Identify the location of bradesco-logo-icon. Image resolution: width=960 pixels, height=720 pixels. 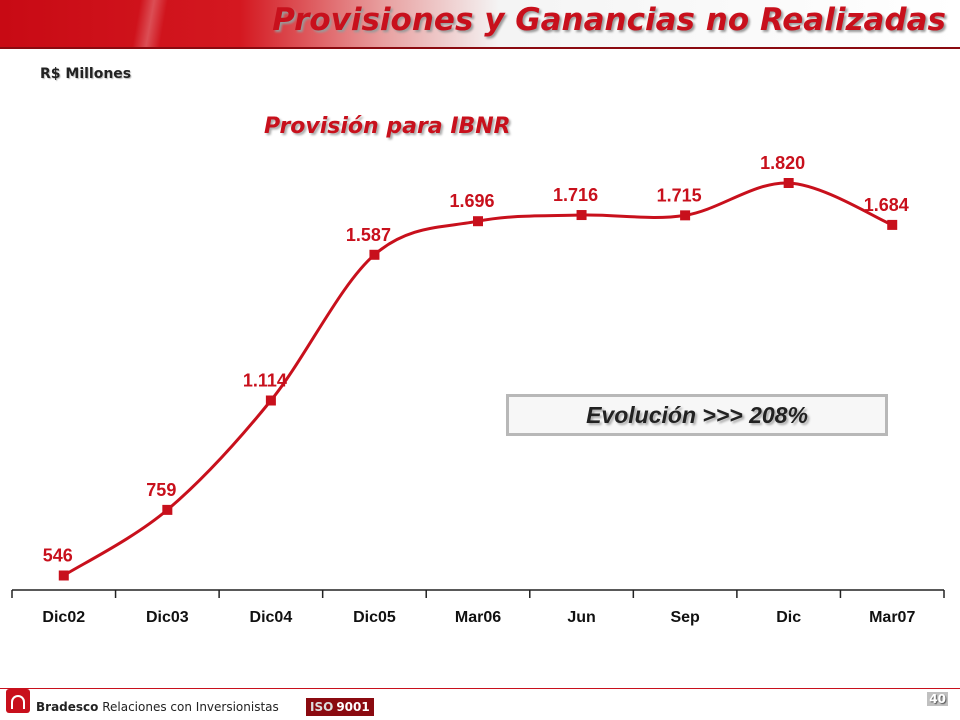
(18, 701).